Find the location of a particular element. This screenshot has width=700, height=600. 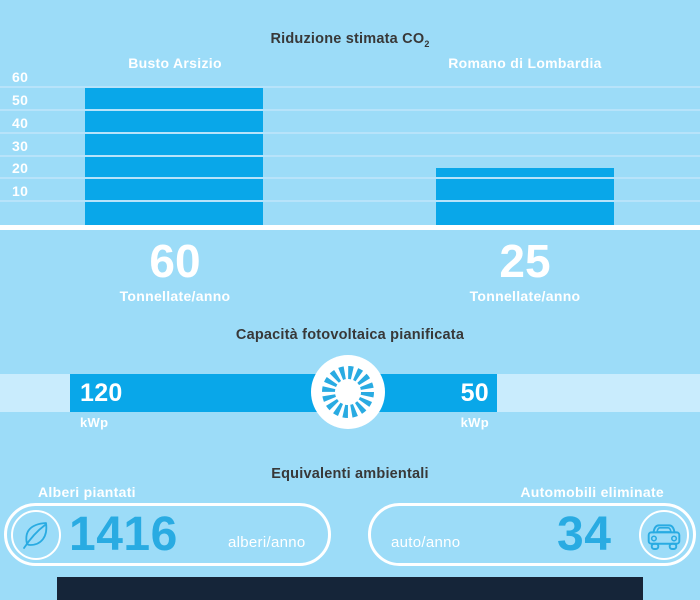

trees-value: 1416 is located at coordinates (123, 534).